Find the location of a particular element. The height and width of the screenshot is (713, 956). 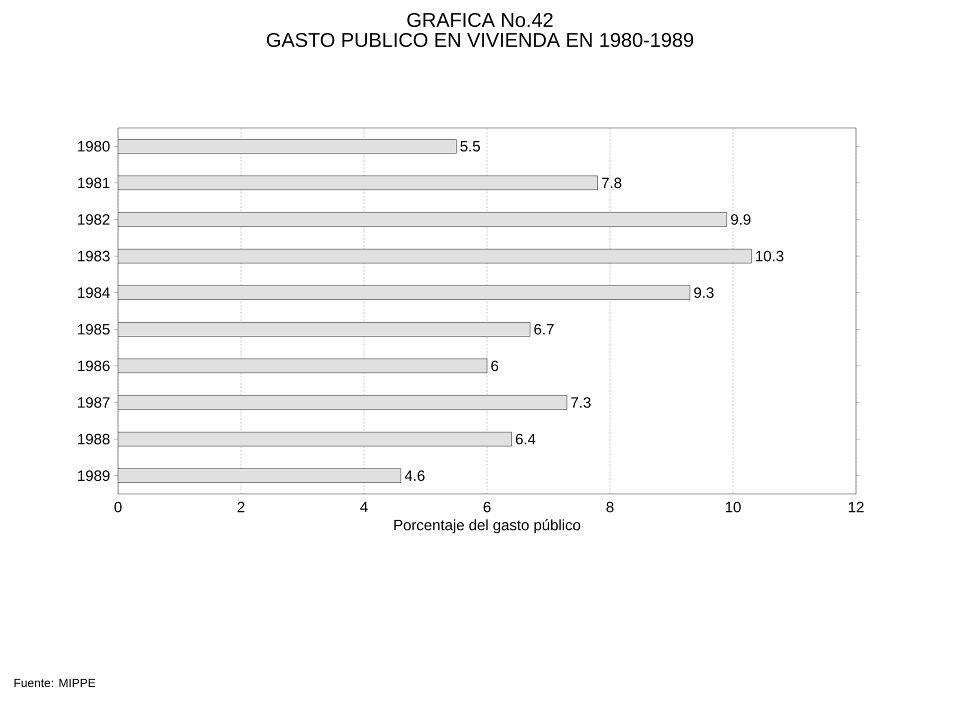

x-tick-label: 12 is located at coordinates (856, 507).